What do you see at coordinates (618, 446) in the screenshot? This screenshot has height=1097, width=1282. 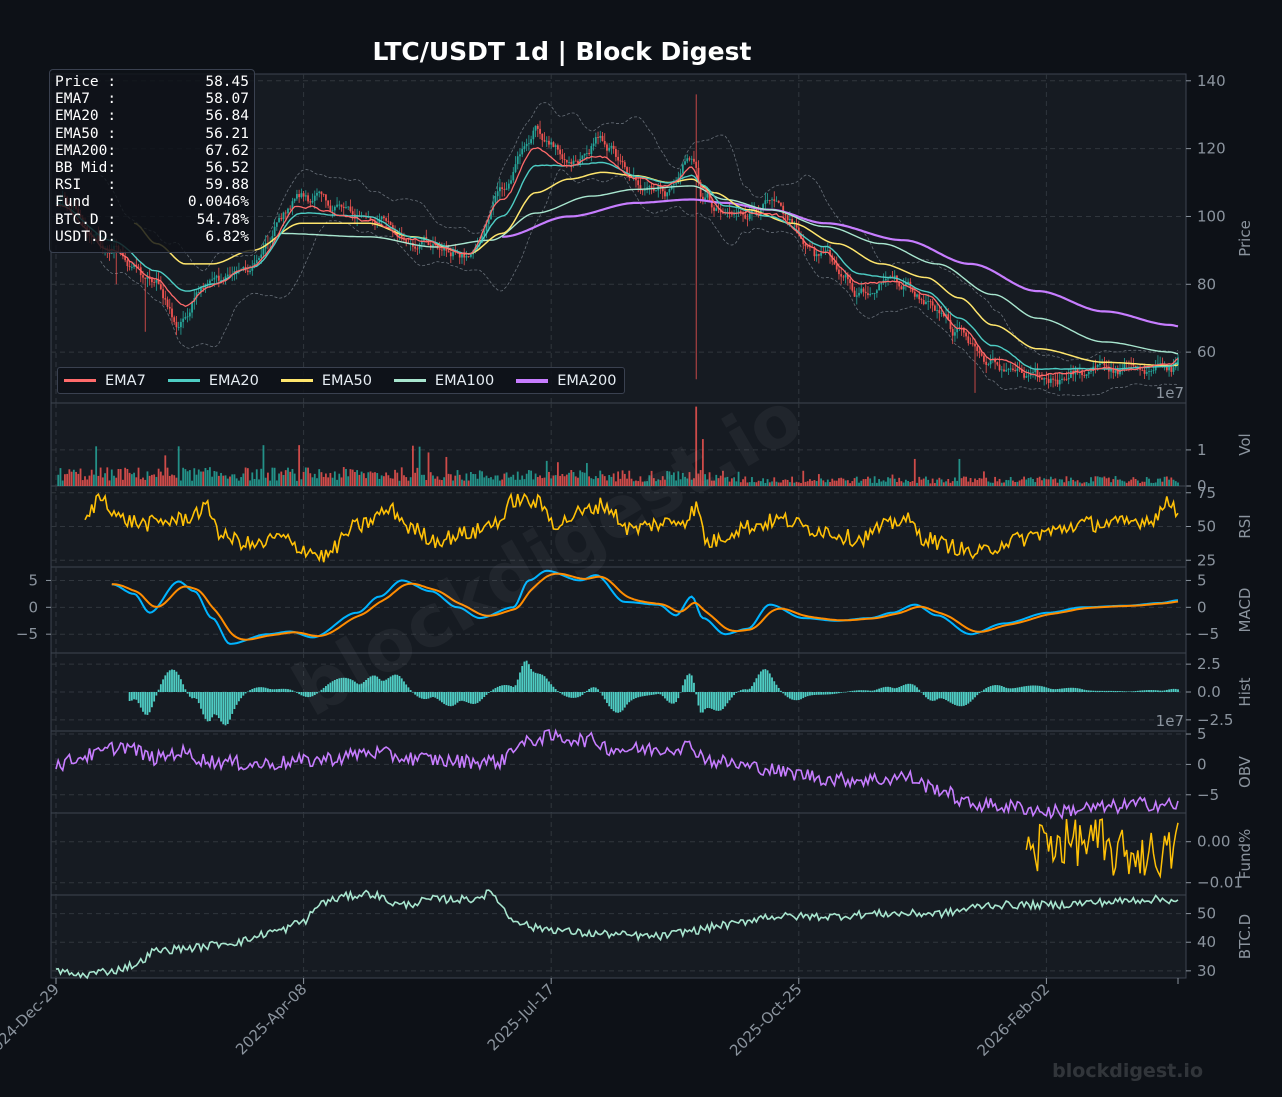 I see `volume-bars` at bounding box center [618, 446].